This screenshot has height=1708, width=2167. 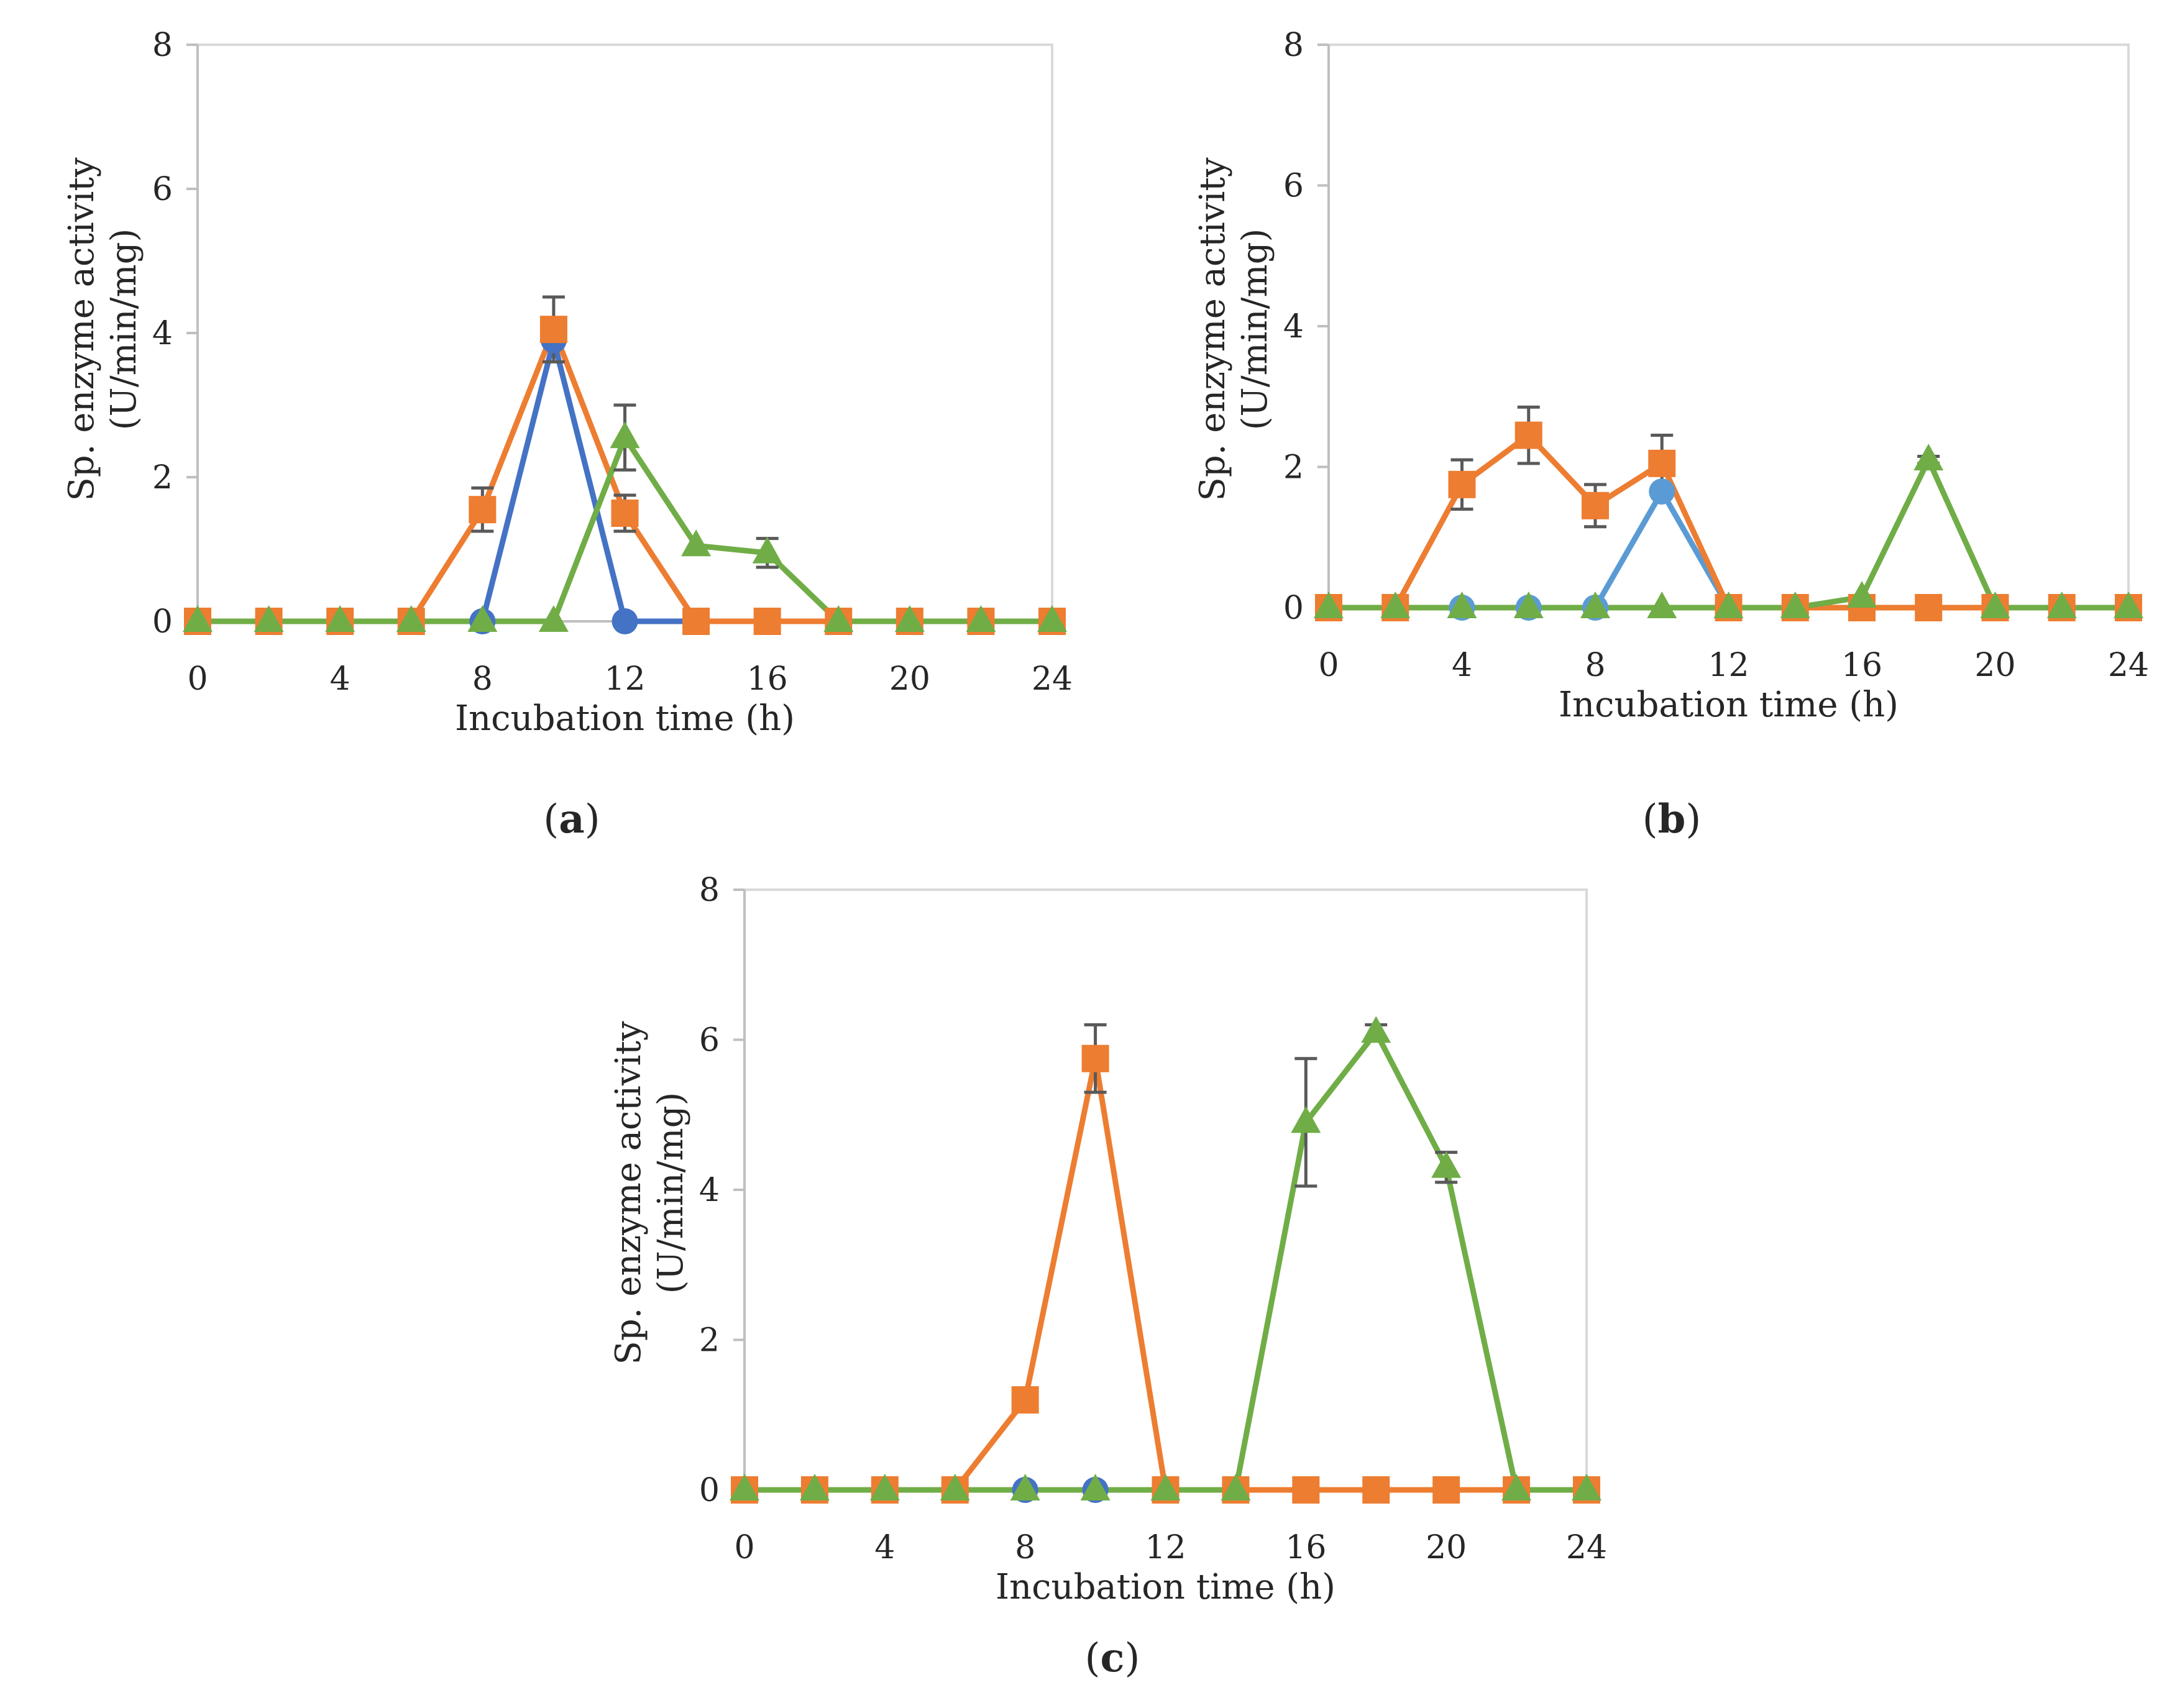 What do you see at coordinates (1165, 1261) in the screenshot?
I see `series-triangle-line` at bounding box center [1165, 1261].